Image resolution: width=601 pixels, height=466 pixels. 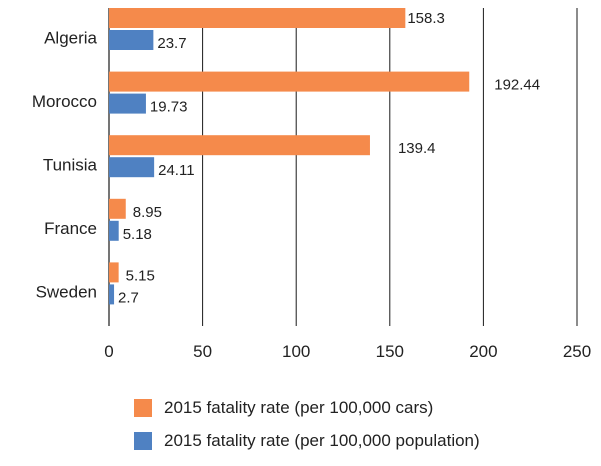 I want to click on category-label-sweden: Sweden, so click(x=66, y=292).